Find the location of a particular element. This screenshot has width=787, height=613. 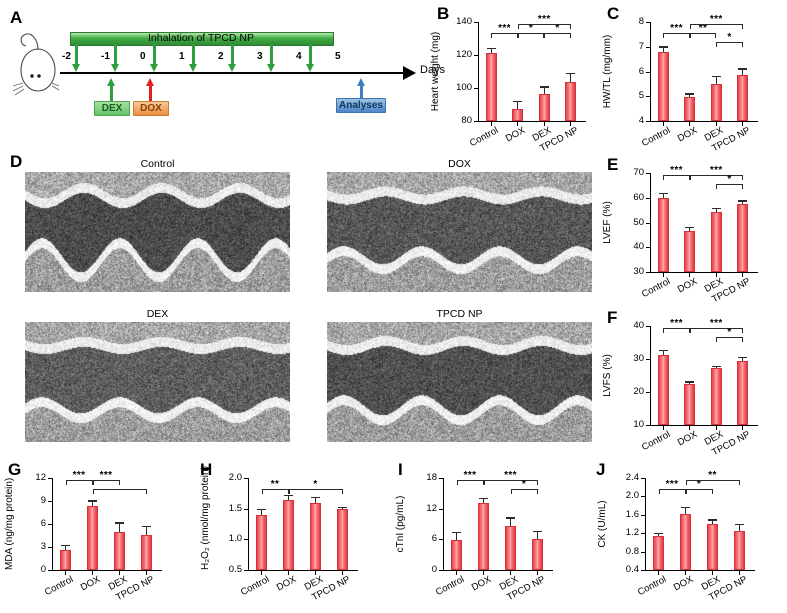

y-tick-label-1: 0.8 is located at coordinates (632, 551).